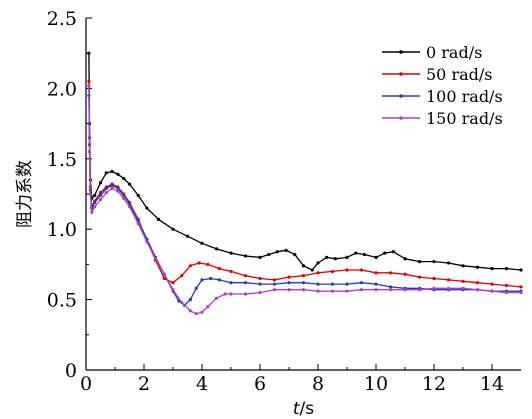 This screenshot has height=419, width=532. Describe the element at coordinates (442, 96) in the screenshot. I see `legend-item: 100 rad/s` at that location.